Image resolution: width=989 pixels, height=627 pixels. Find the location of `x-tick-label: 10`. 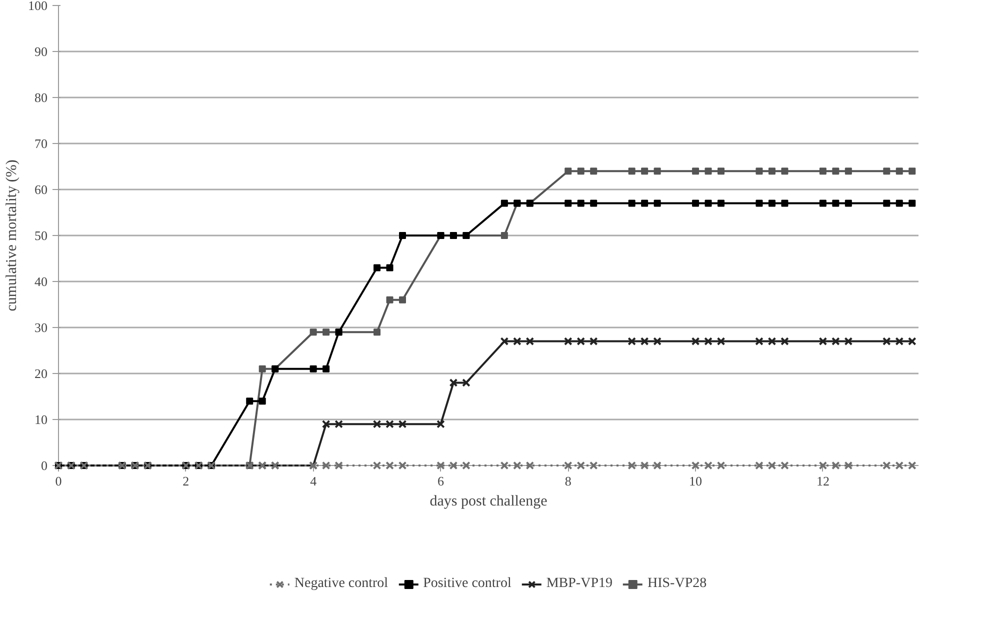

x-tick-label: 10 is located at coordinates (695, 481).